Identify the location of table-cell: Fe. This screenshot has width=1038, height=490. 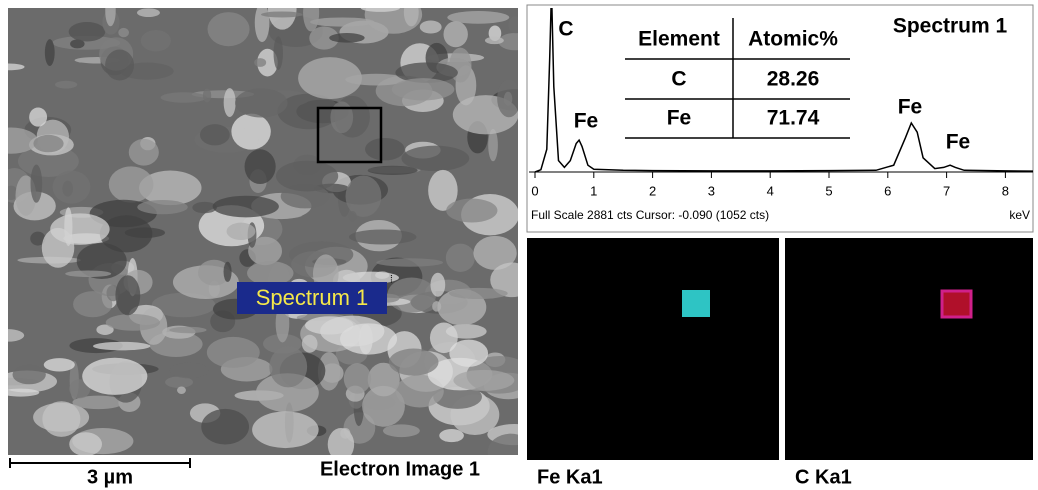
(679, 118).